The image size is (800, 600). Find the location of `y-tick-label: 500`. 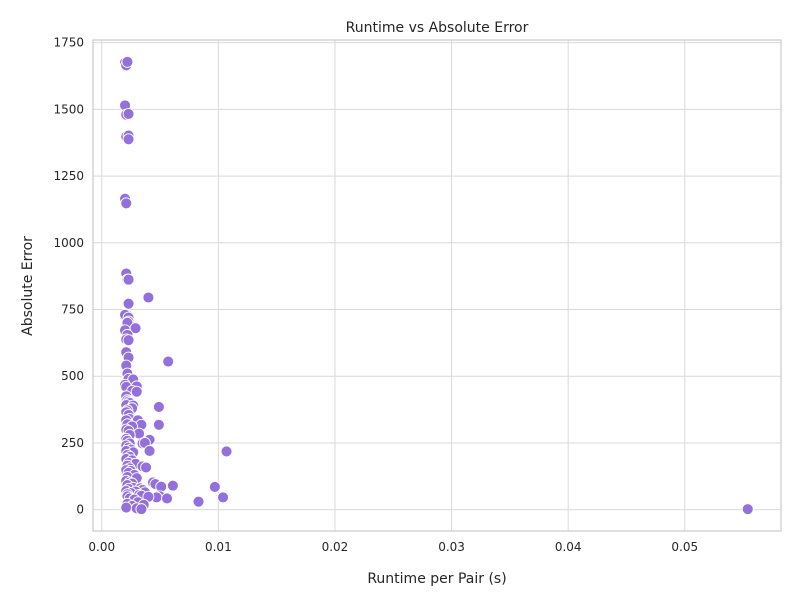

y-tick-label: 500 is located at coordinates (72, 376).